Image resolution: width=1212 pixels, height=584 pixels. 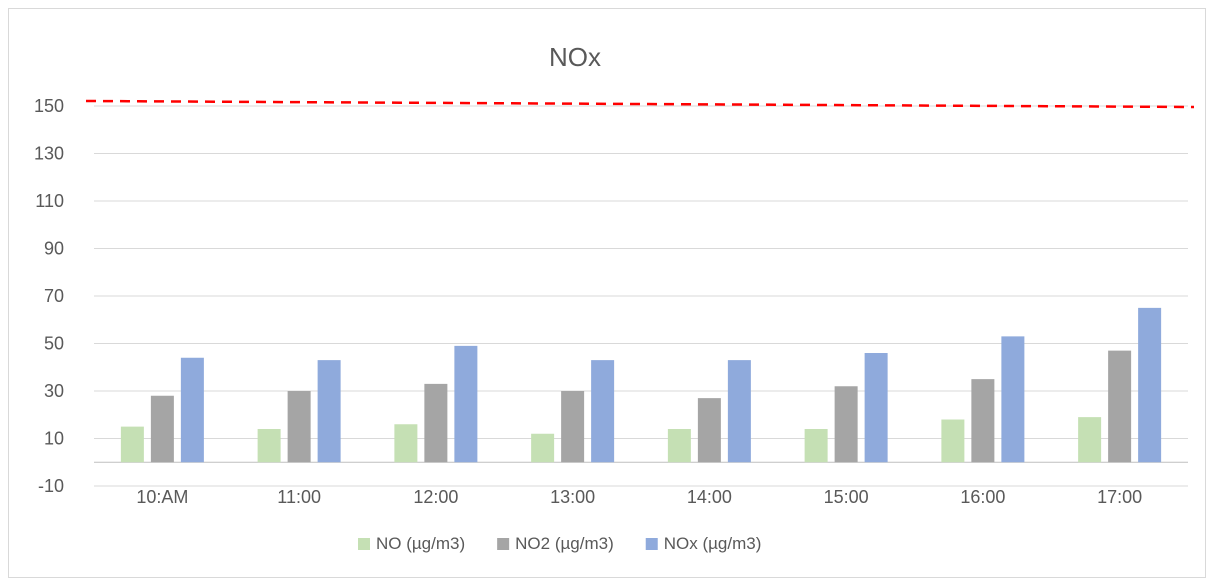 I want to click on y-tick-label: 110, so click(x=49, y=201).